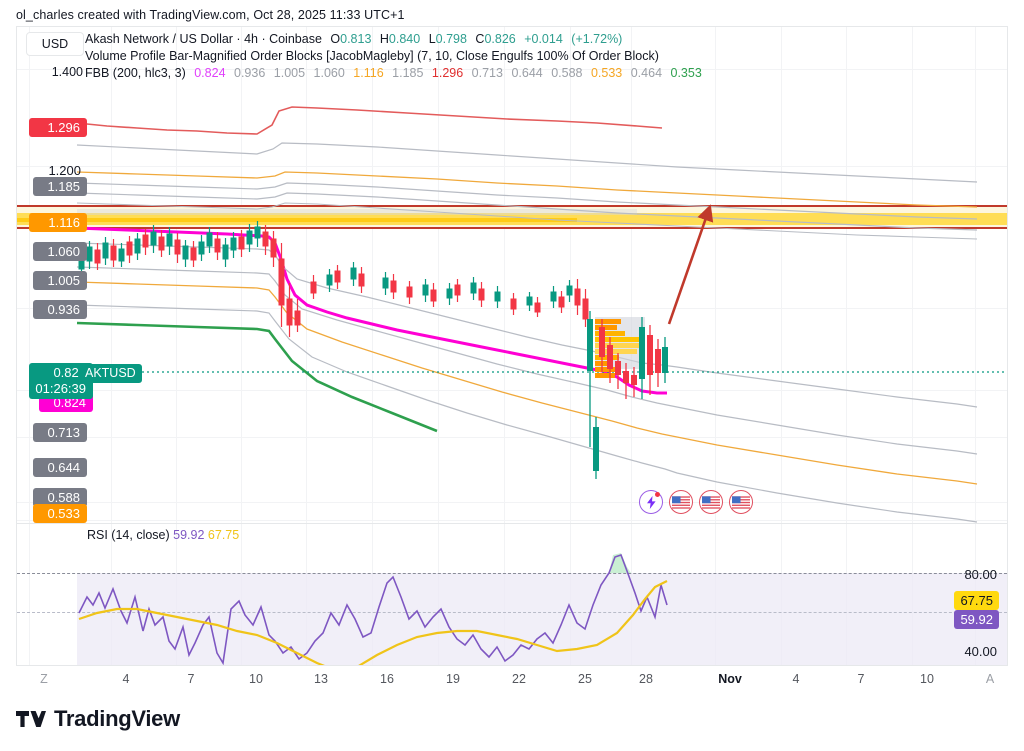 The height and width of the screenshot is (751, 1024). I want to click on time-tick-14: A, so click(990, 679).